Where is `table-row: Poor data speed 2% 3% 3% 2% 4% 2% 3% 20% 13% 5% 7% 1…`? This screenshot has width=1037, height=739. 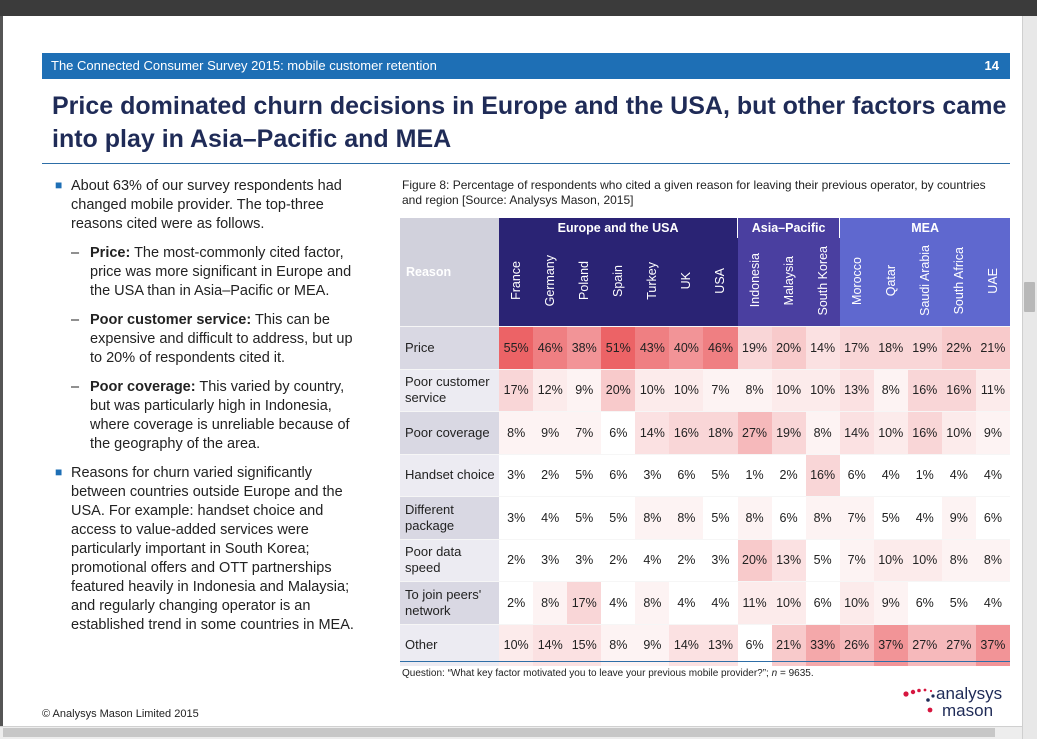
table-row: Poor data speed 2% 3% 3% 2% 4% 2% 3% 20% 13% 5% 7% 1… is located at coordinates (705, 560).